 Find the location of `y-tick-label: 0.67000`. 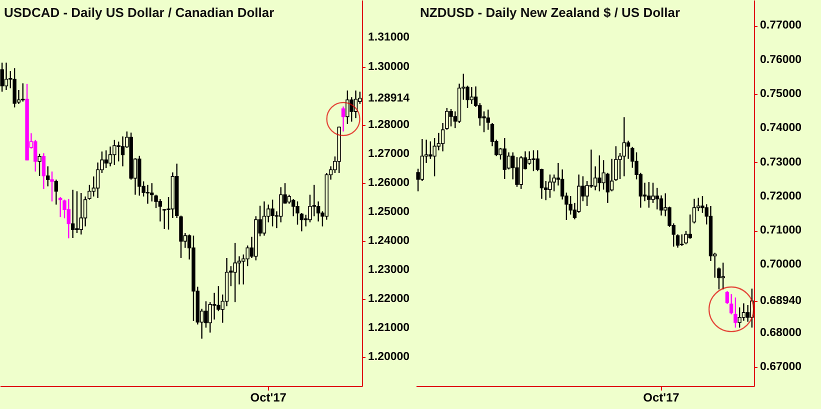

y-tick-label: 0.67000 is located at coordinates (781, 367).